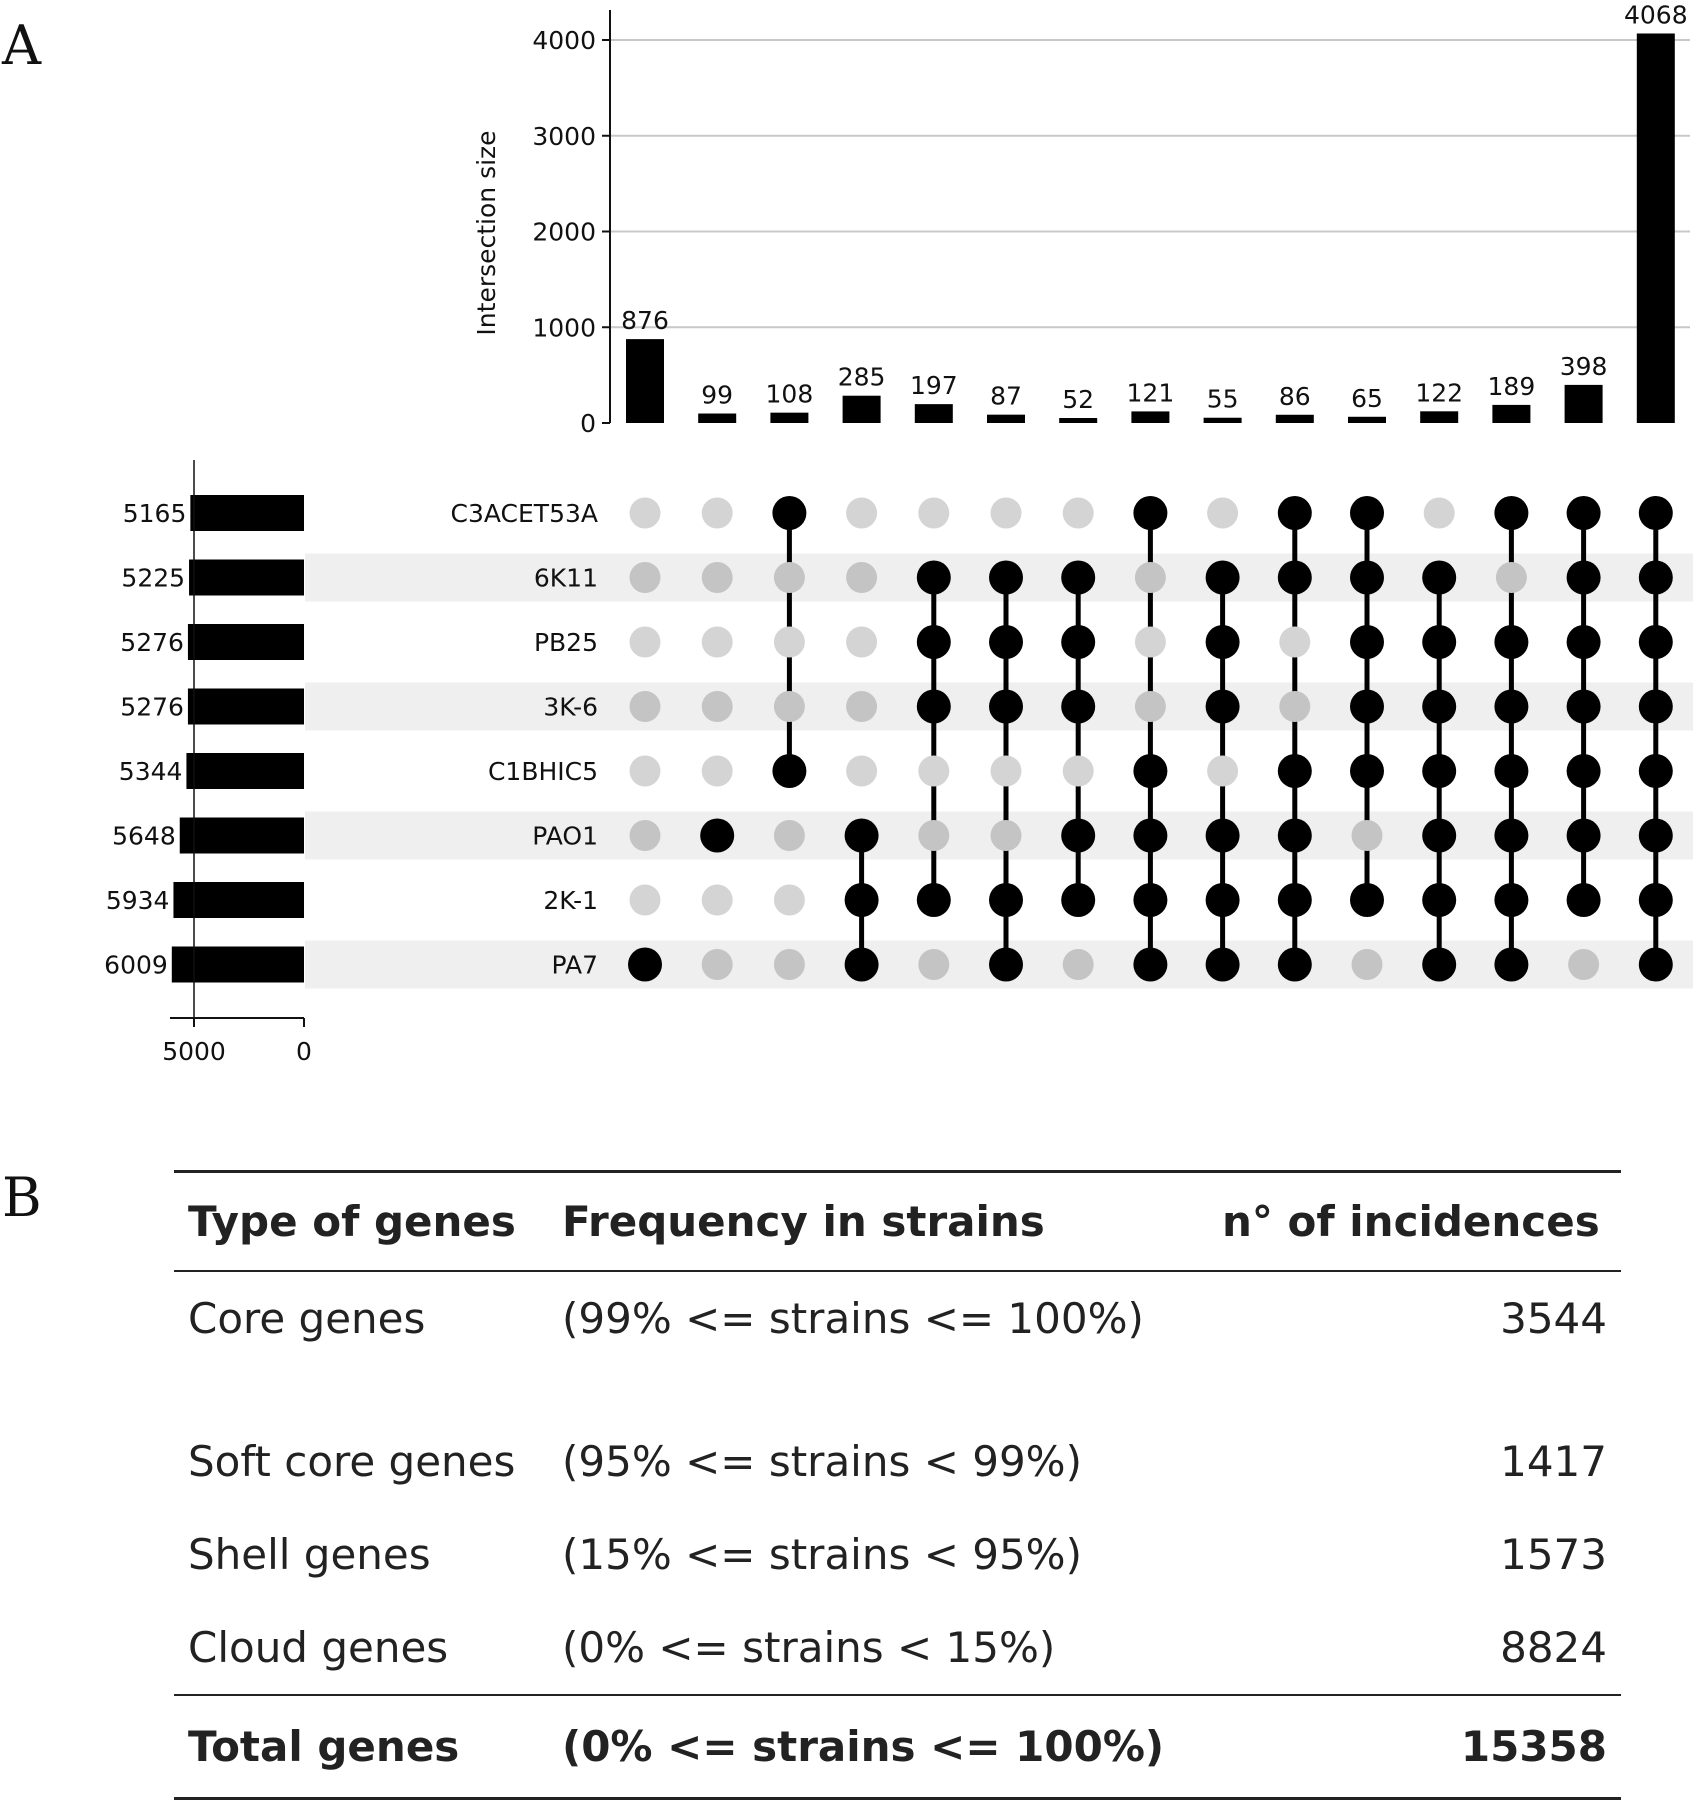 The width and height of the screenshot is (1701, 1800). I want to click on set-name-label: PA7, so click(575, 965).